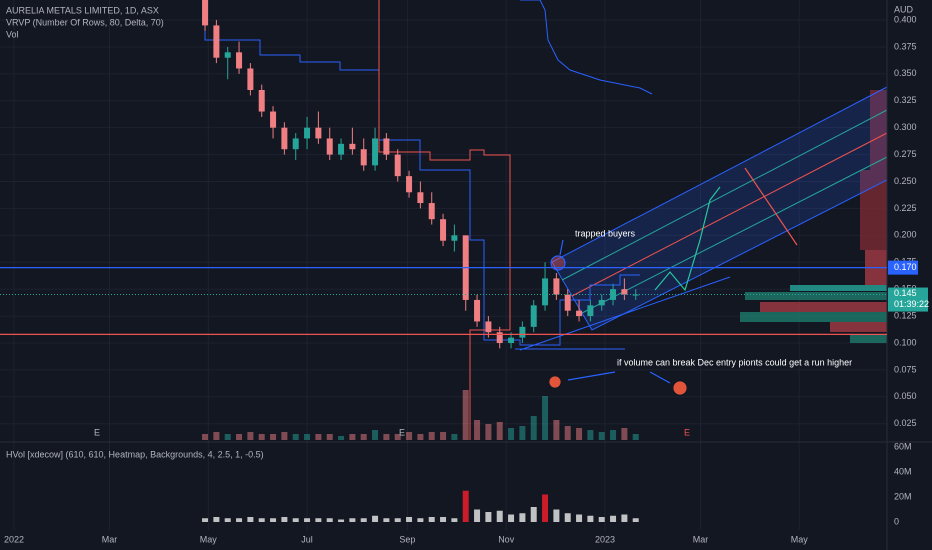  What do you see at coordinates (903, 496) in the screenshot?
I see `volume-tick-label: 20M` at bounding box center [903, 496].